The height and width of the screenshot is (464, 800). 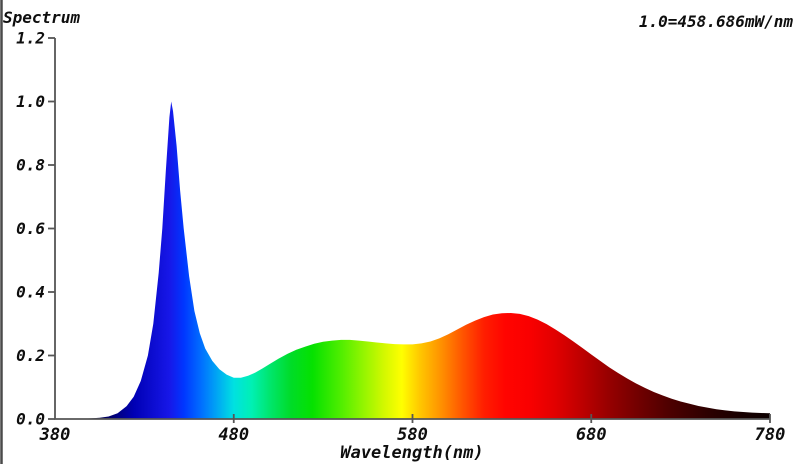 What do you see at coordinates (716, 21) in the screenshot?
I see `scale-annotation: 1.0=458.686mW/nm` at bounding box center [716, 21].